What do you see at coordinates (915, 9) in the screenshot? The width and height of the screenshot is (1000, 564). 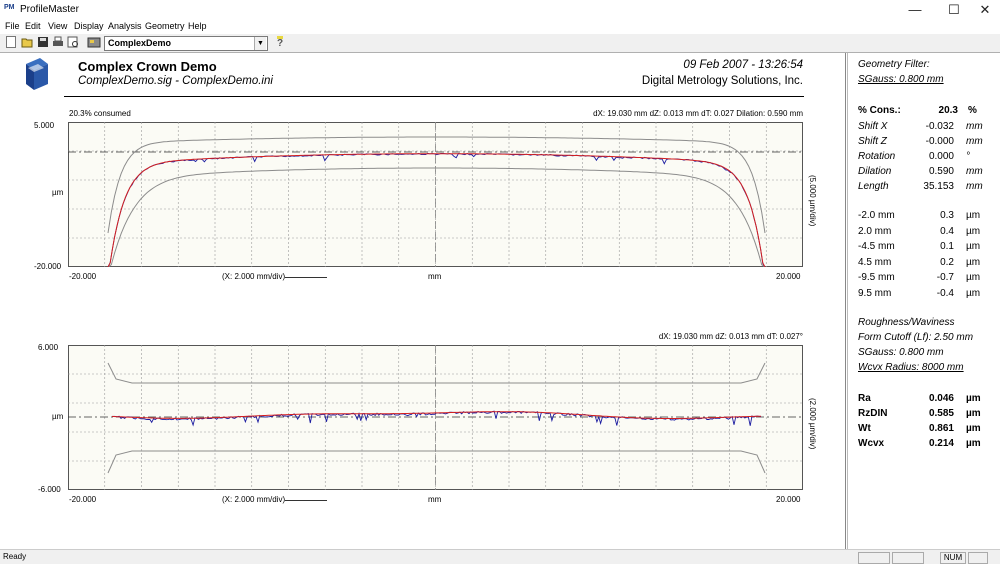 I see `minimize-button: —` at bounding box center [915, 9].